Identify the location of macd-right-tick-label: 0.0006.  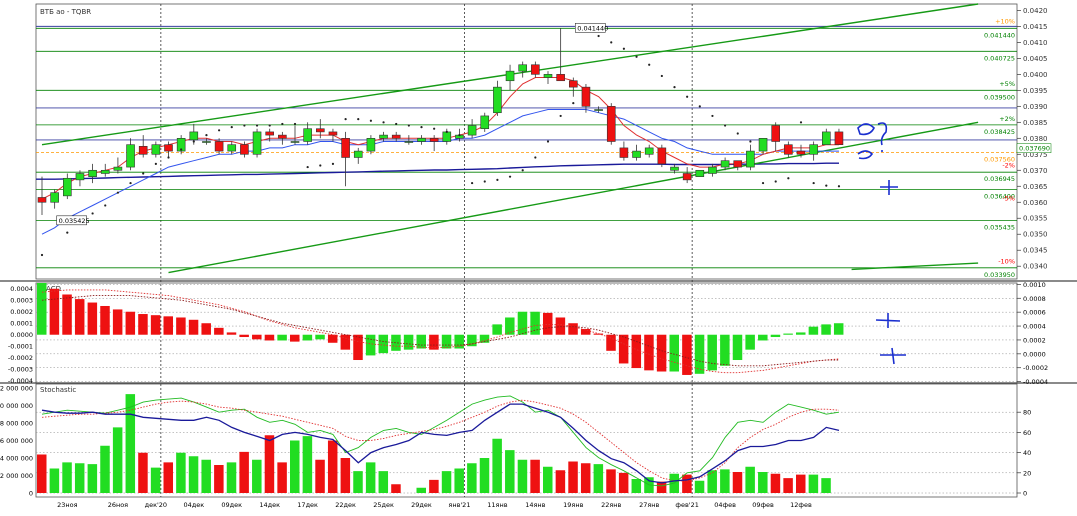
(1034, 313).